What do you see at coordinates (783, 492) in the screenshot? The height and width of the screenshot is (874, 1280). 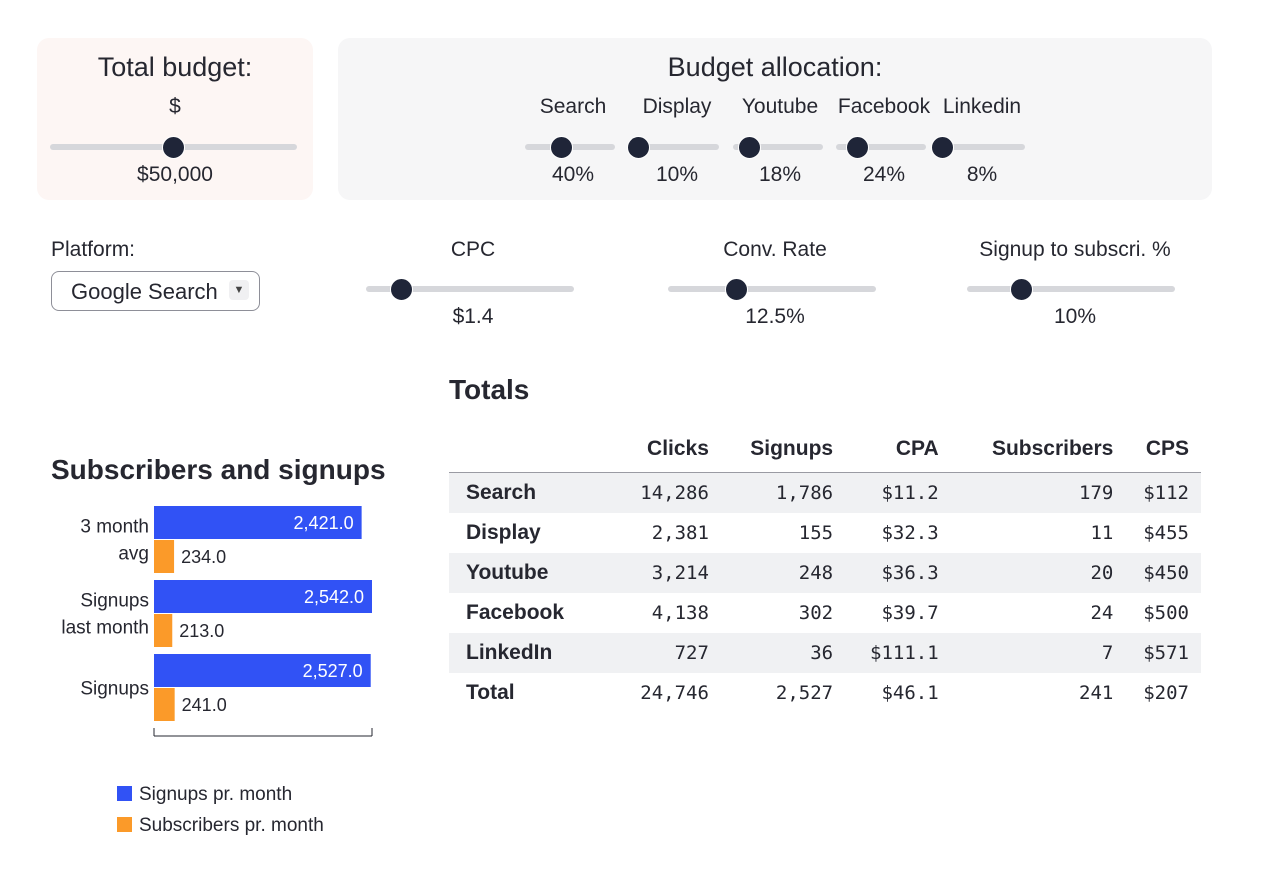 I see `table-cell: 1,786` at bounding box center [783, 492].